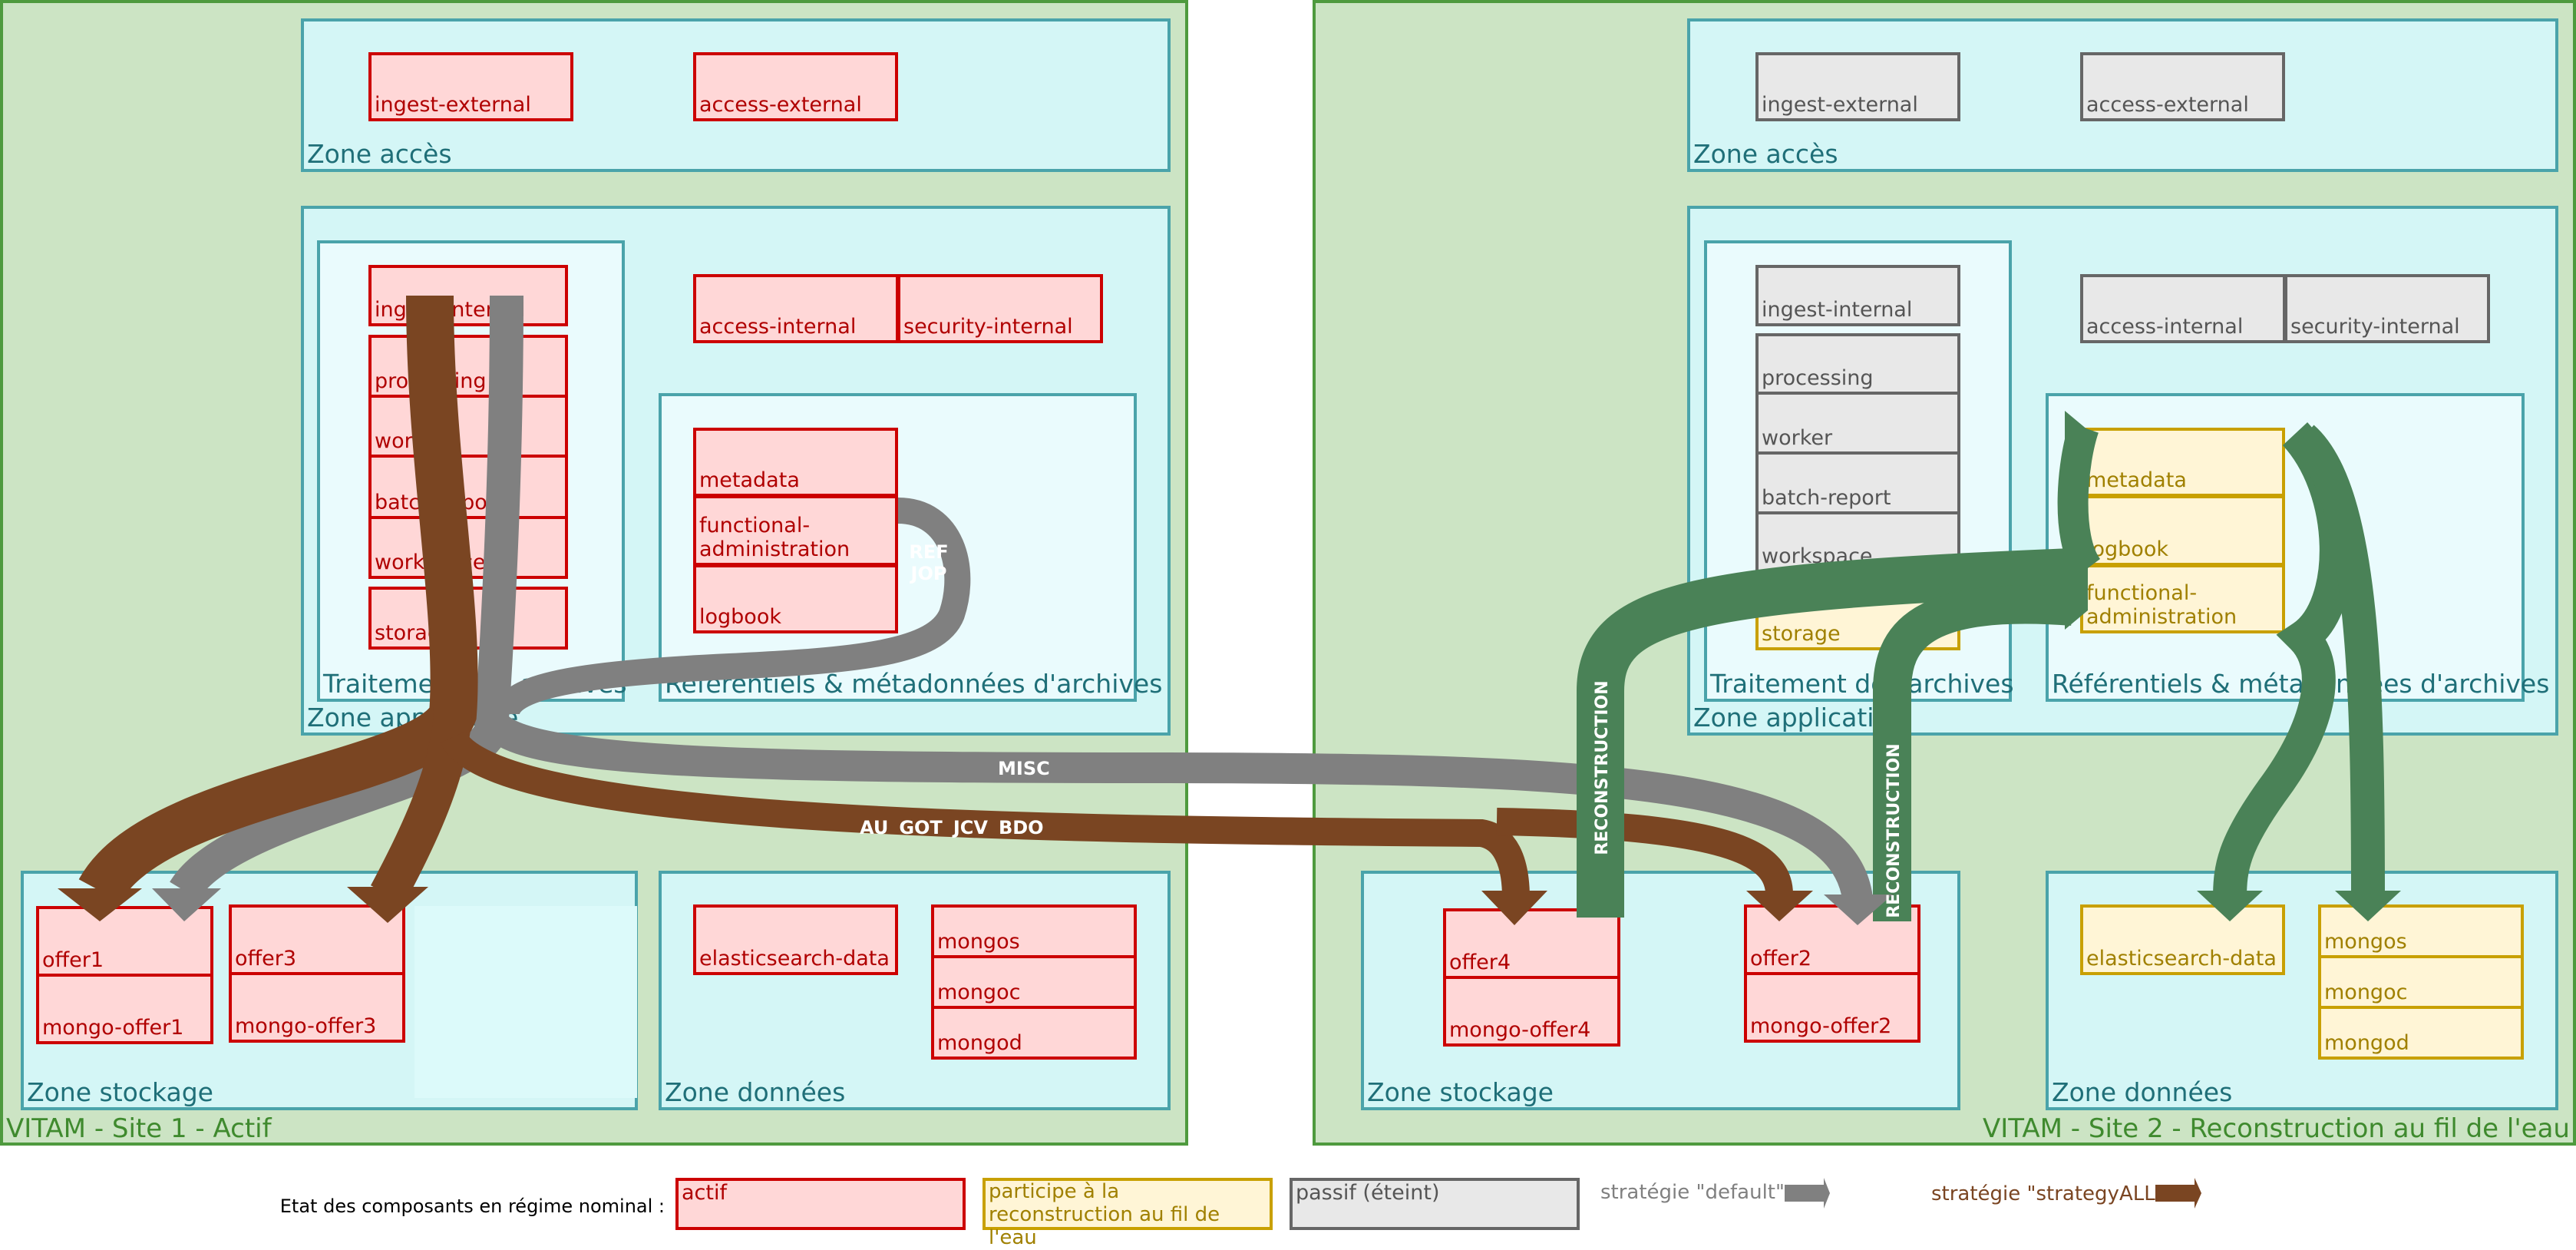  I want to click on legend-default-arrow, so click(1805, 1194).